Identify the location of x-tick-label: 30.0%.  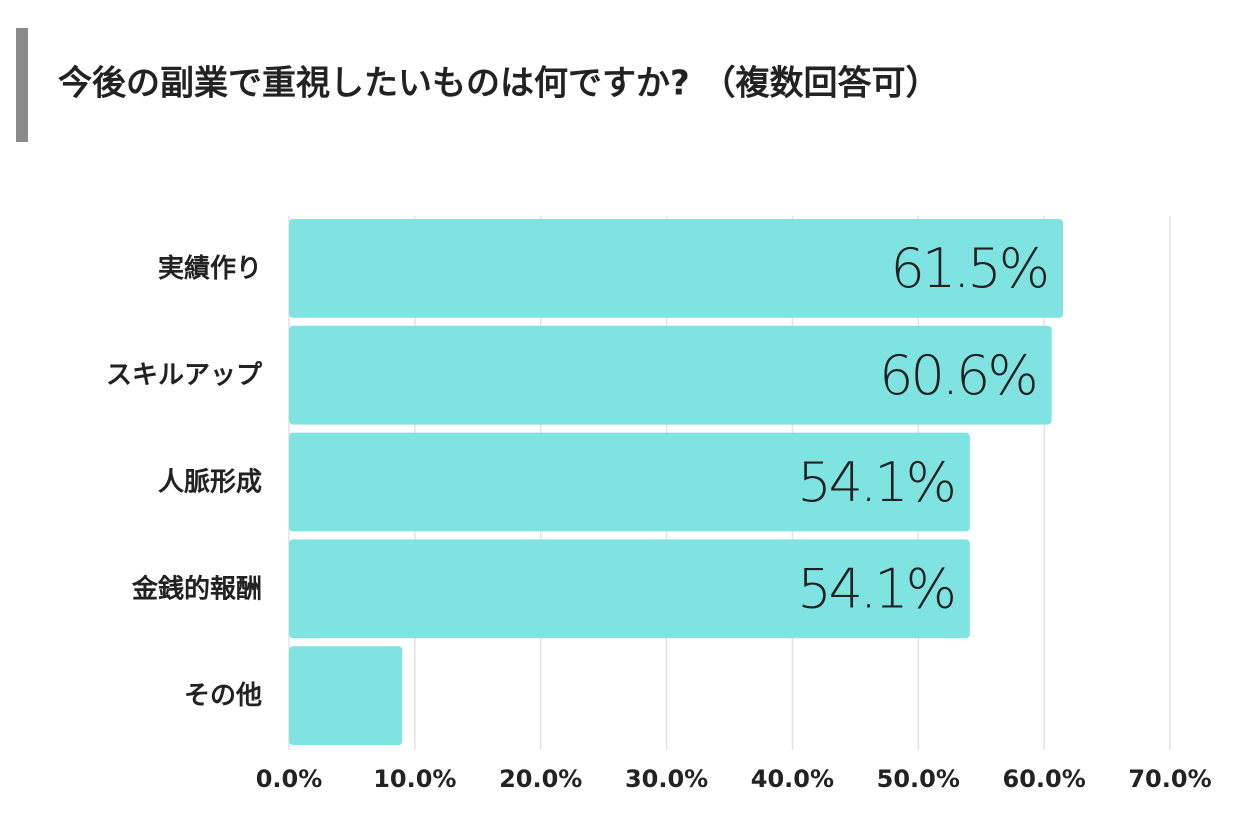
(666, 779).